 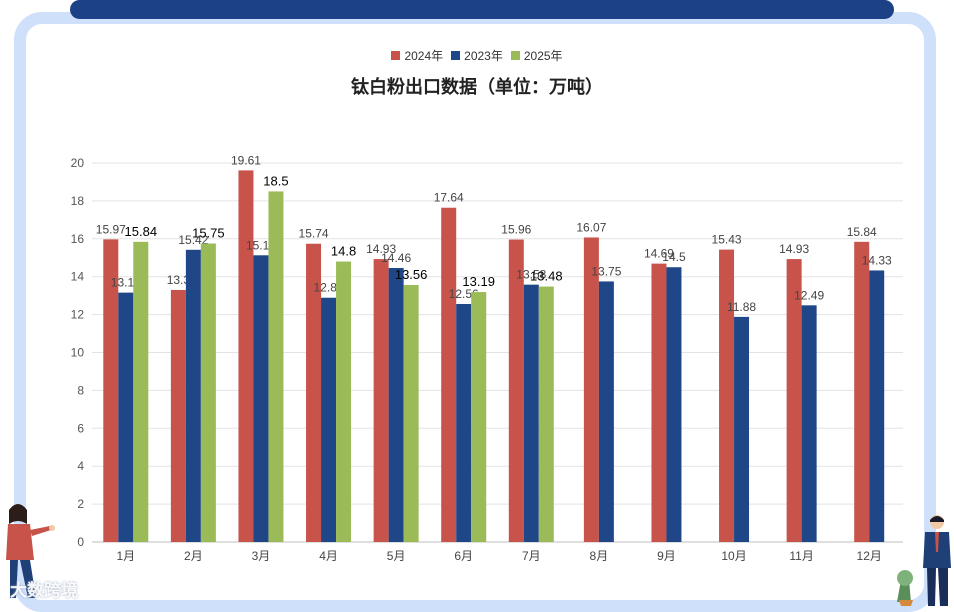 What do you see at coordinates (246, 160) in the screenshot?
I see `data-label: 19.61` at bounding box center [246, 160].